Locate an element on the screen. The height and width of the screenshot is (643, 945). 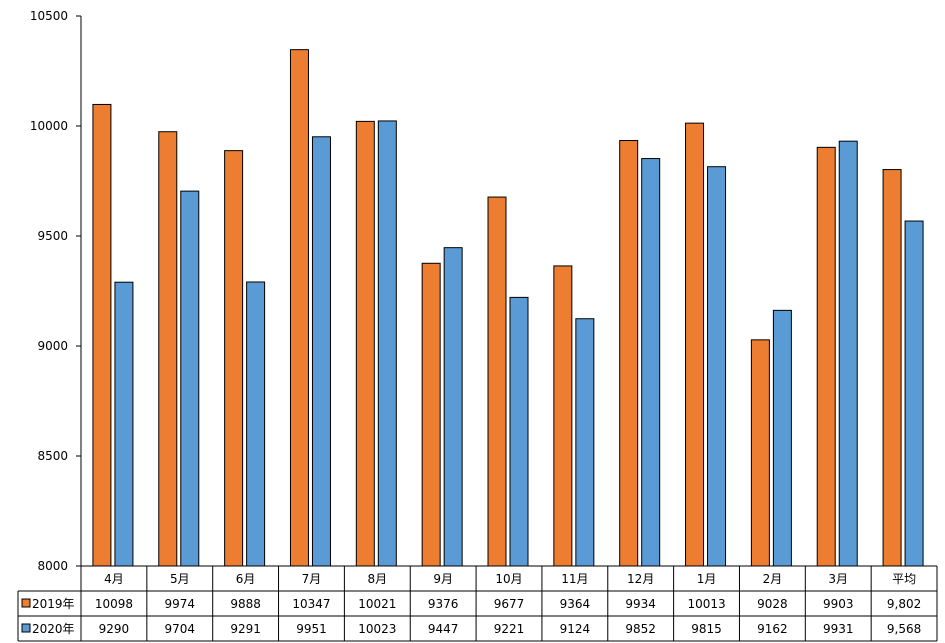
data-label: 9934 is located at coordinates (640, 604).